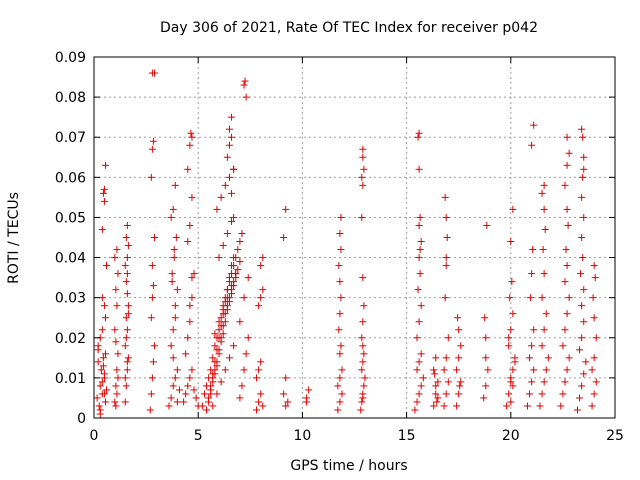 Image resolution: width=640 pixels, height=480 pixels. I want to click on y-tick-label: 0.06, so click(70, 178).